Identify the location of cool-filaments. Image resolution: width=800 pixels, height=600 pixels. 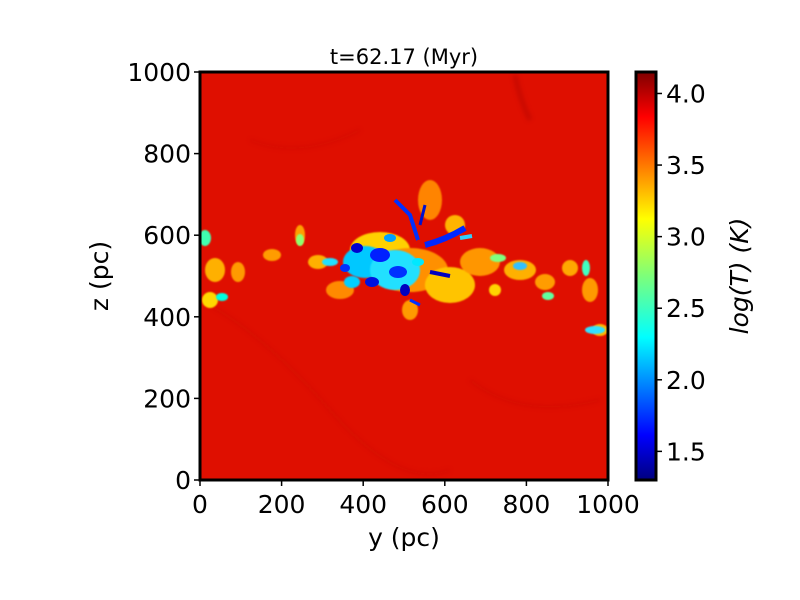
(402, 282).